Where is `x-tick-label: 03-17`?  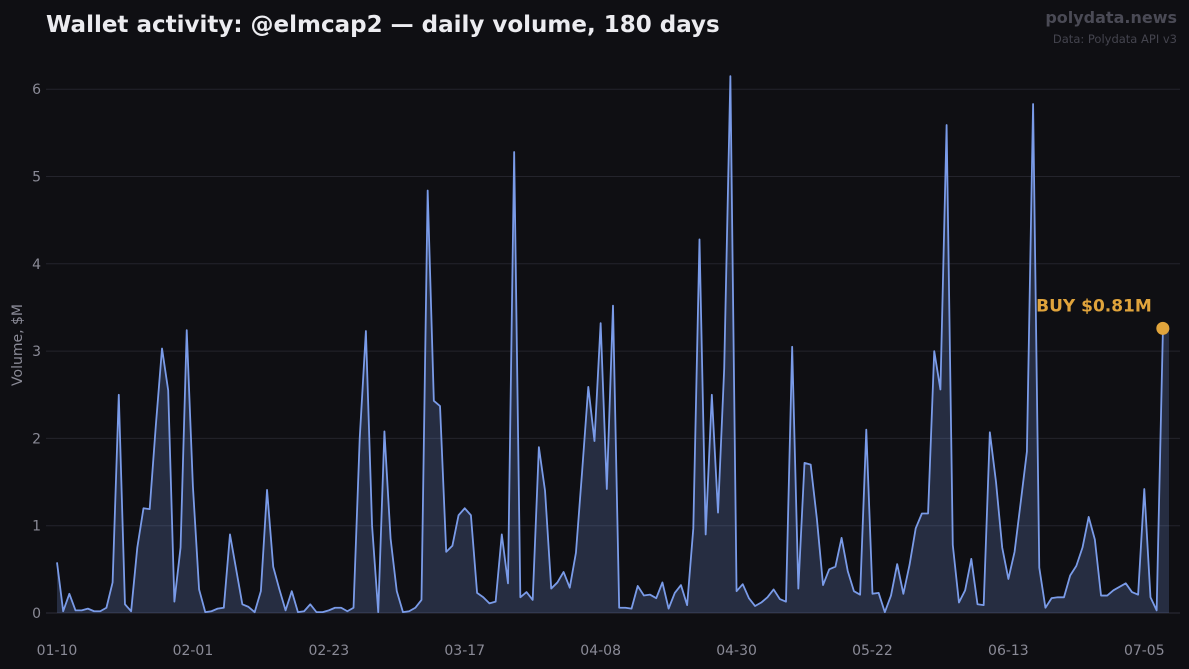 x-tick-label: 03-17 is located at coordinates (464, 651).